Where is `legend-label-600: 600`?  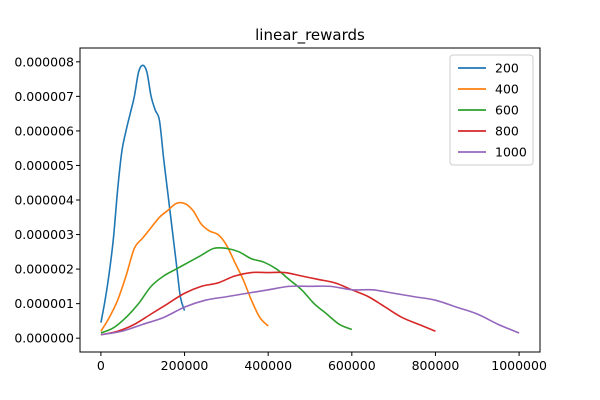
legend-label-600: 600 is located at coordinates (507, 110).